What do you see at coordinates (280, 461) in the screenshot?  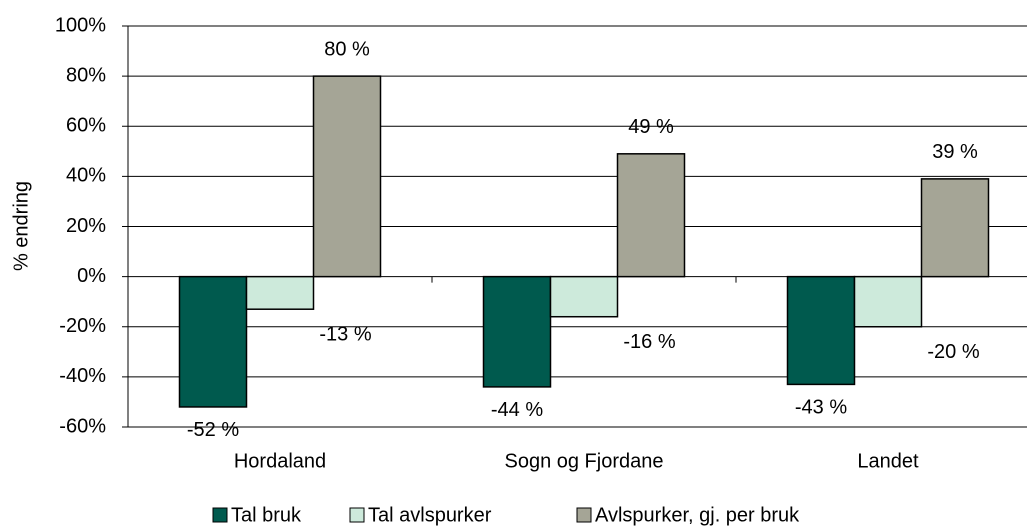 I see `x-tick-label: Hordaland` at bounding box center [280, 461].